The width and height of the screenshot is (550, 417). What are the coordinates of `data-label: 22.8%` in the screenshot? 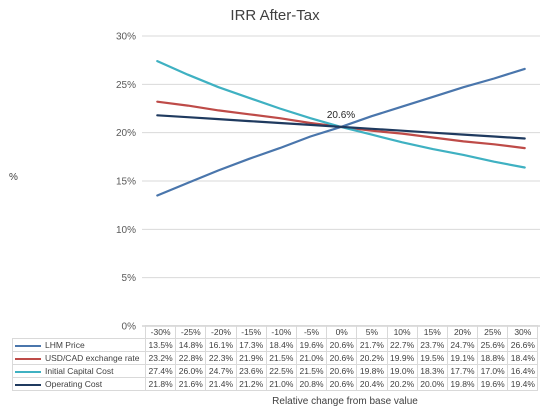 It's located at (191, 358).